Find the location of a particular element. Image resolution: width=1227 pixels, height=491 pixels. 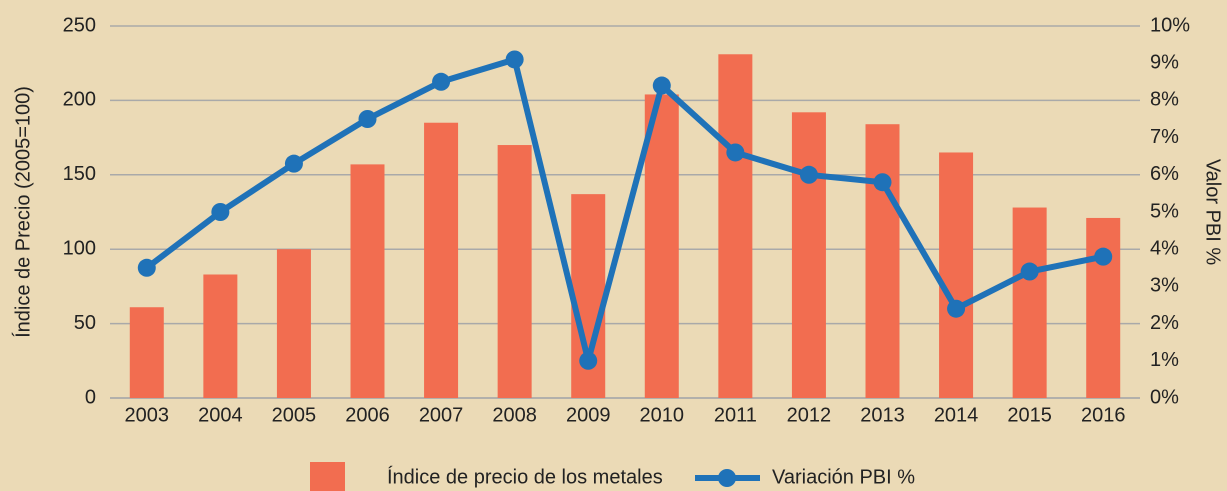

y-tick-label: 100 is located at coordinates (79, 248).